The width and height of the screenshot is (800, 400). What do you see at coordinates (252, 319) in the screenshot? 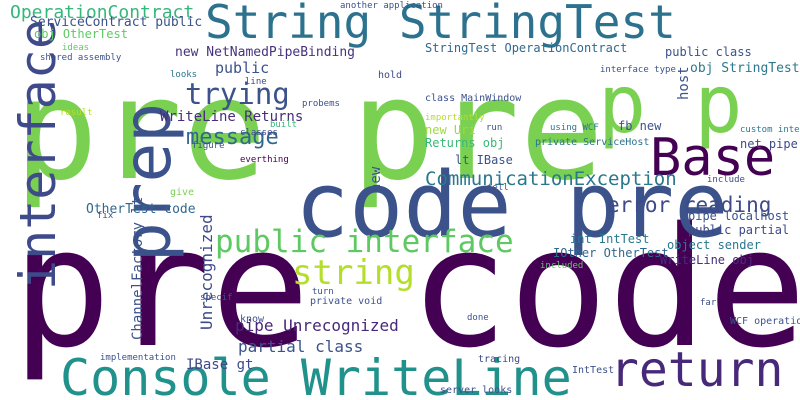
I see `word: know` at bounding box center [252, 319].